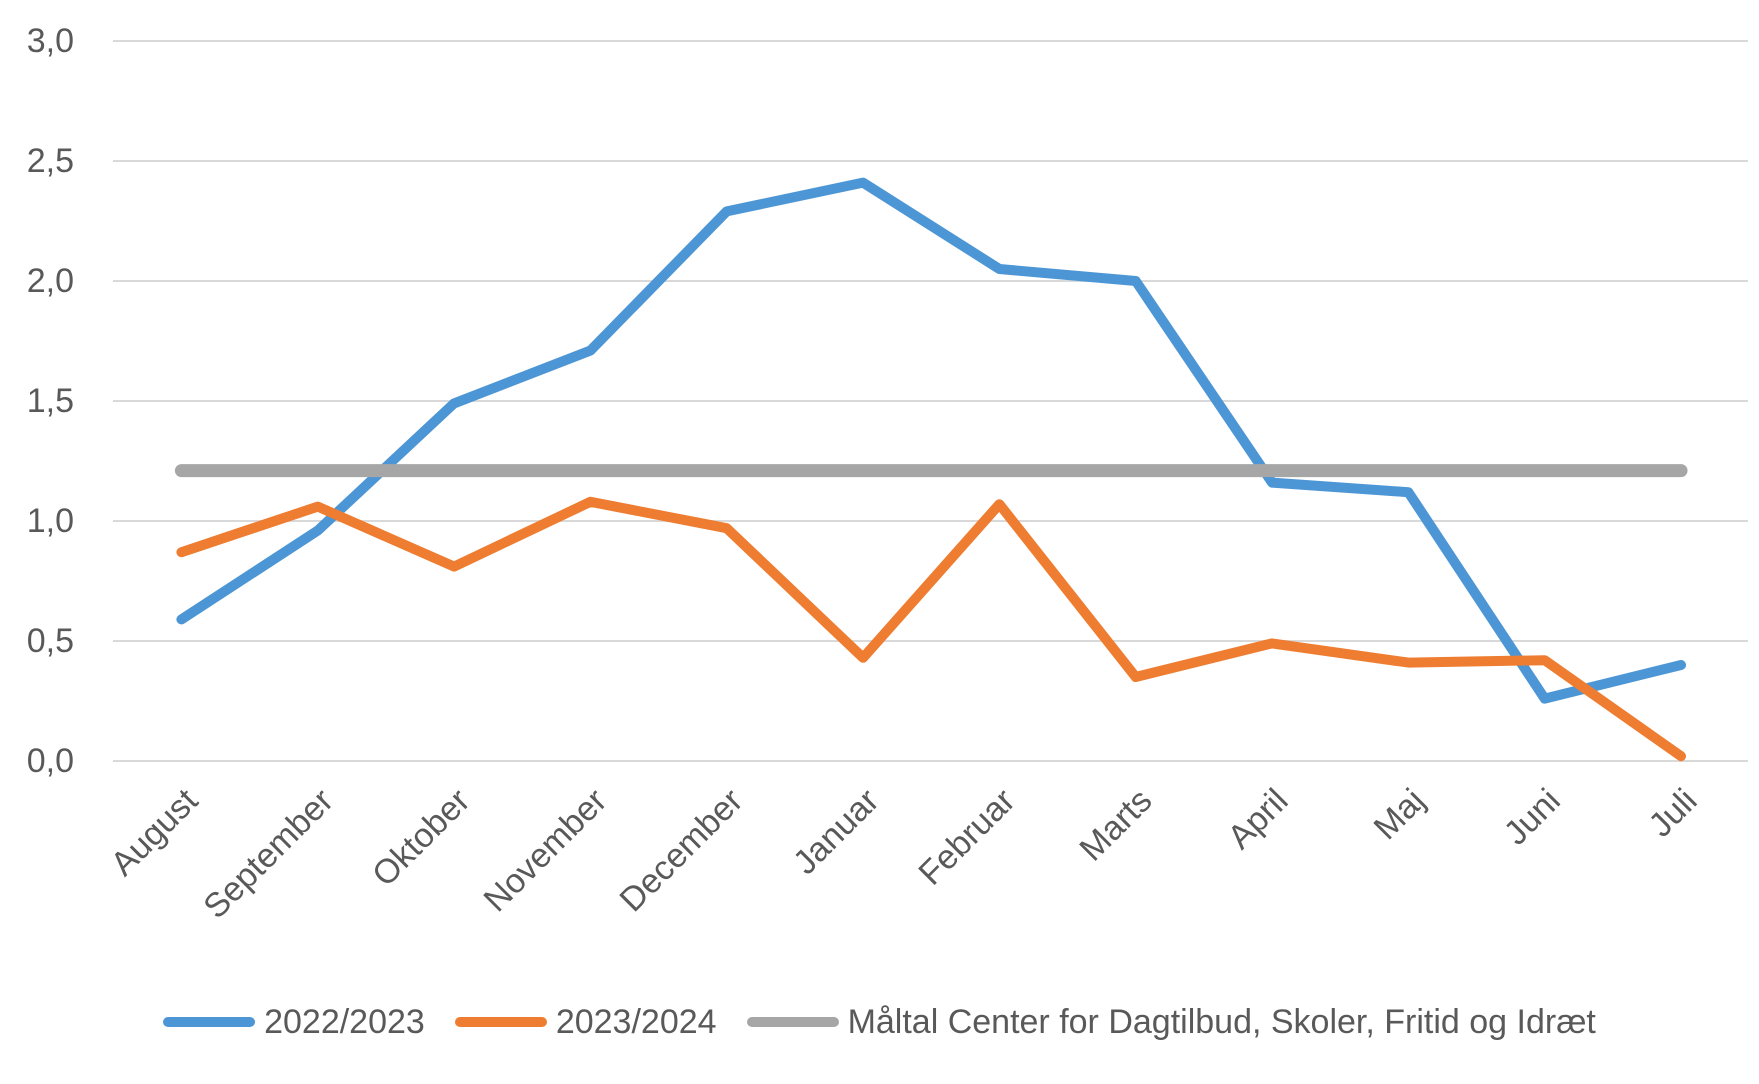 This screenshot has height=1084, width=1759. I want to click on legend-item-2023-2024: 2023/2024, so click(585, 1022).